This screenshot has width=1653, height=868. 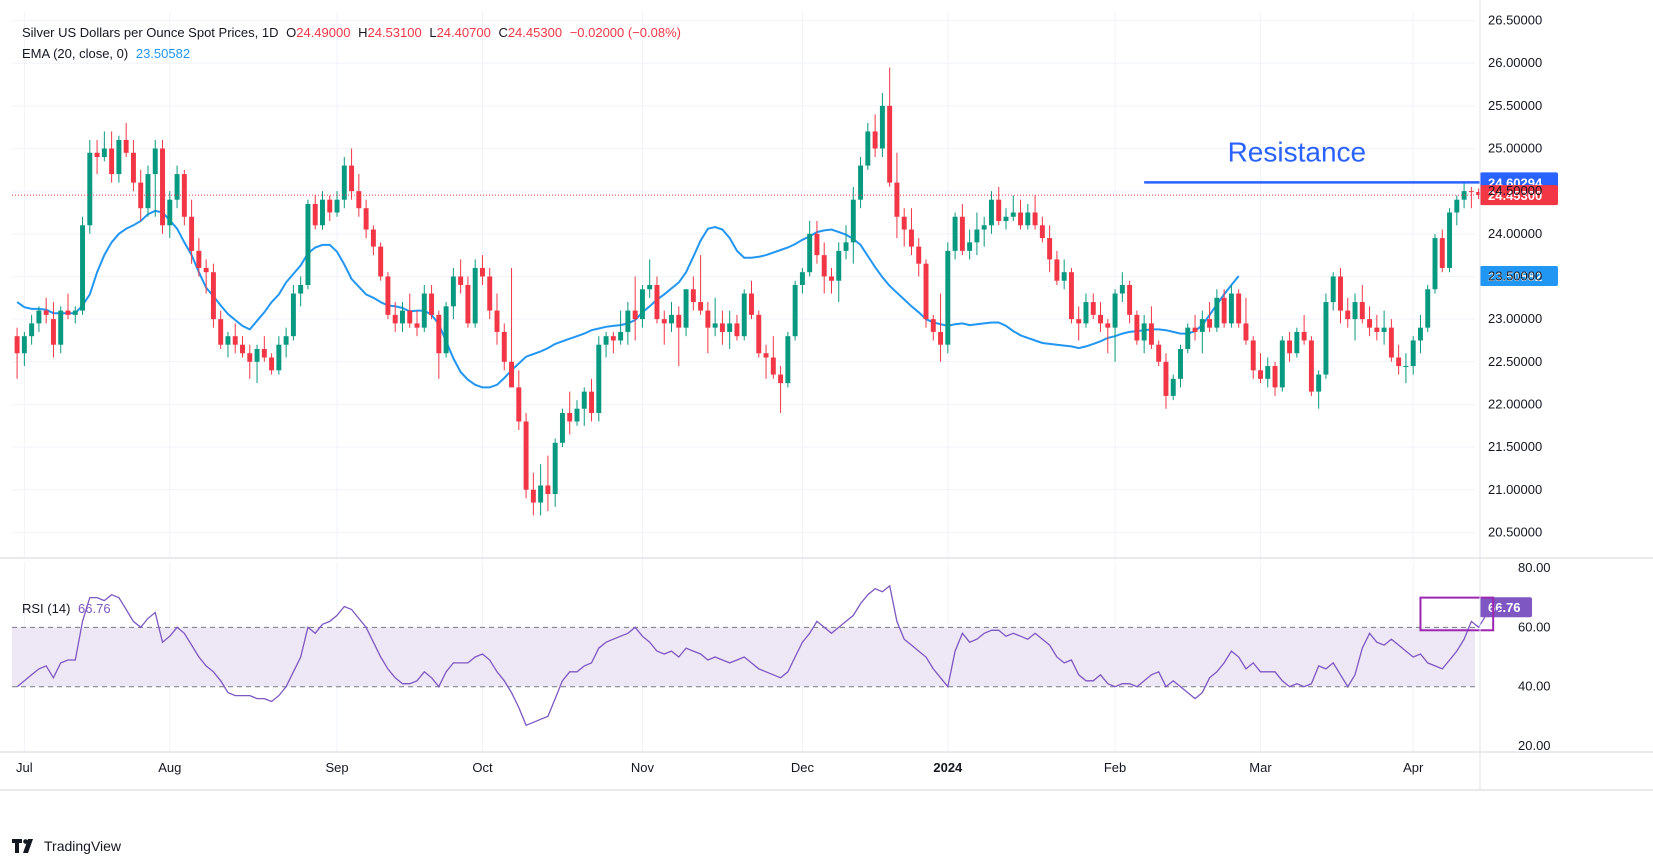 I want to click on ema-legend: EMA (20, close, 0) 23.50582, so click(x=106, y=53).